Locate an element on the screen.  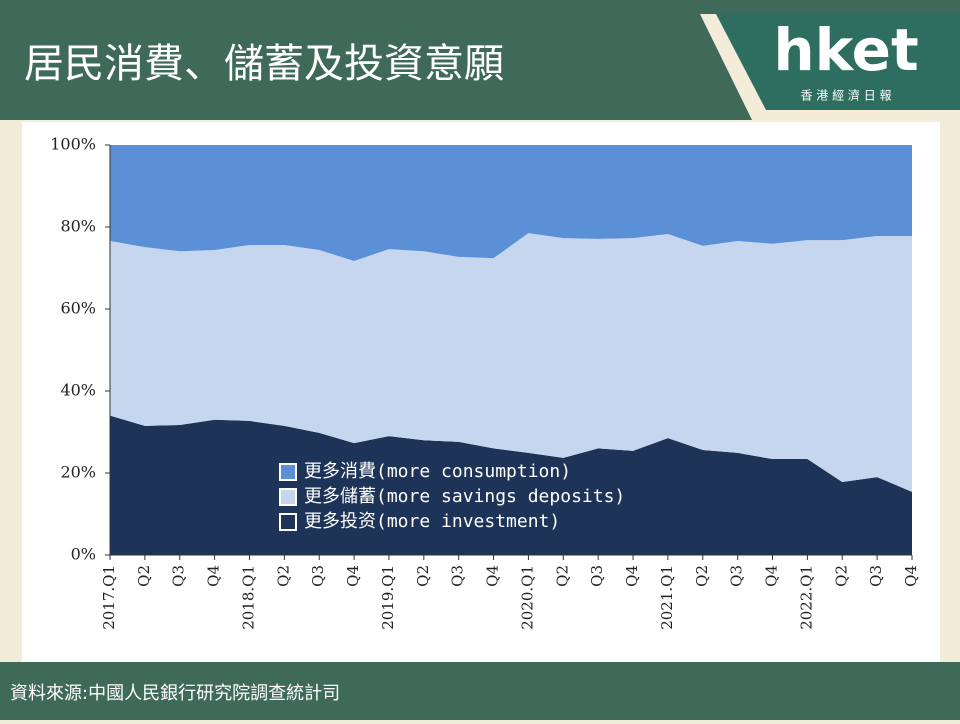
footer-source: 資料來源:中國人民銀行研究院調查統計司 is located at coordinates (175, 693).